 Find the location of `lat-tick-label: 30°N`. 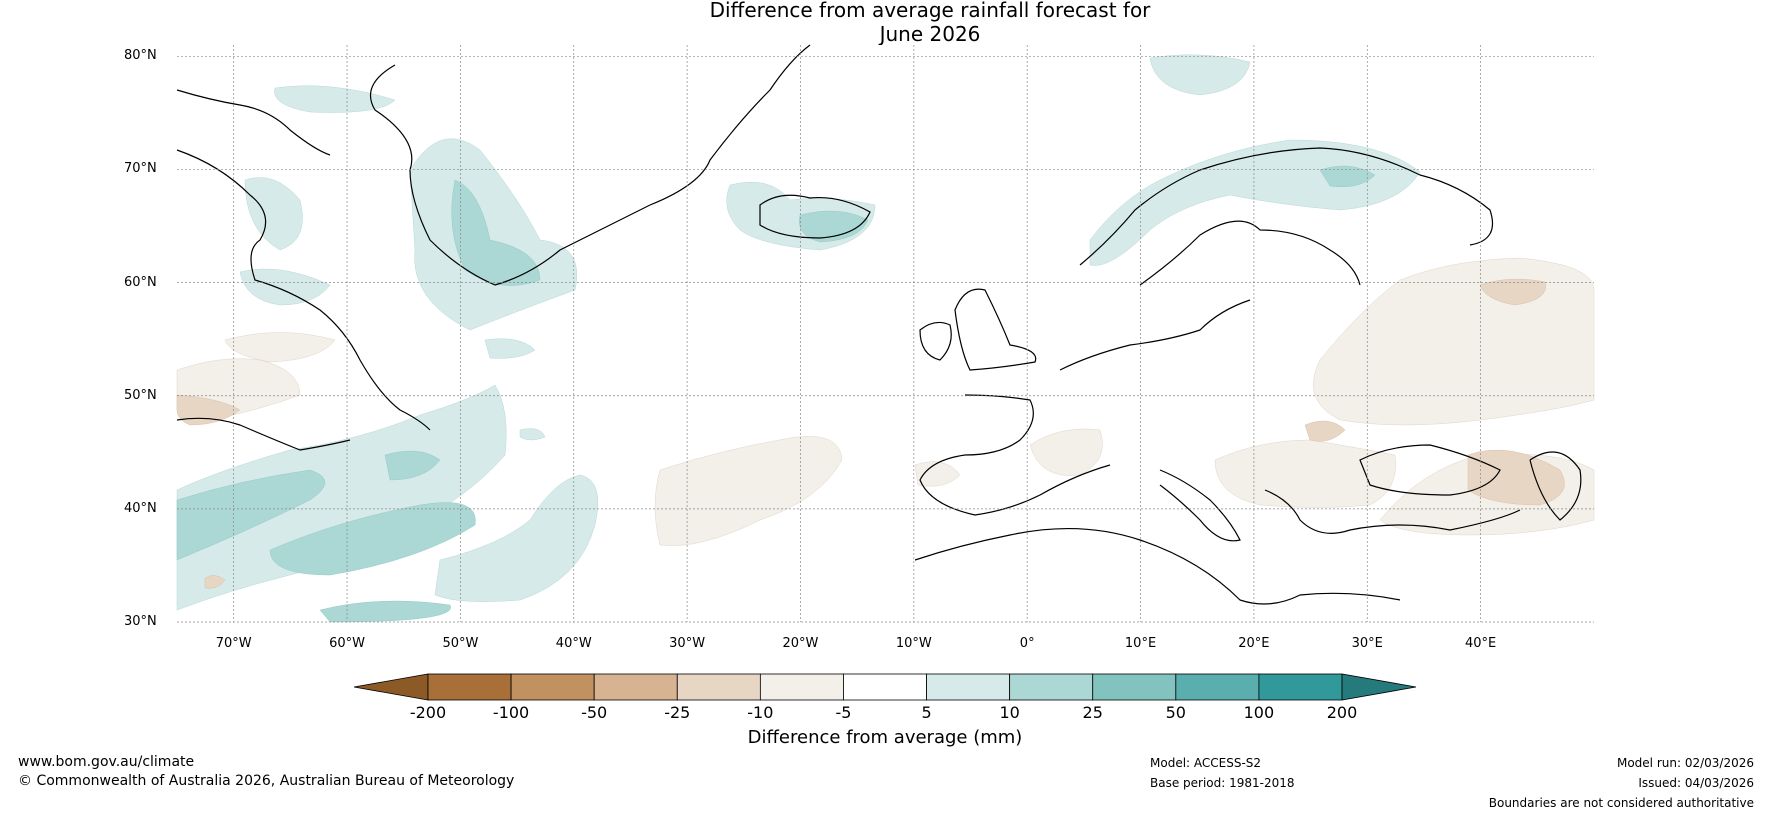

lat-tick-label: 30°N is located at coordinates (140, 621).